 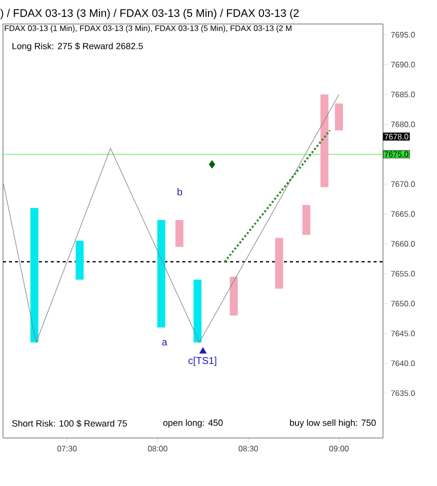 What do you see at coordinates (69, 424) in the screenshot?
I see `annotation: Short Risk: 100 $ Reward 75` at bounding box center [69, 424].